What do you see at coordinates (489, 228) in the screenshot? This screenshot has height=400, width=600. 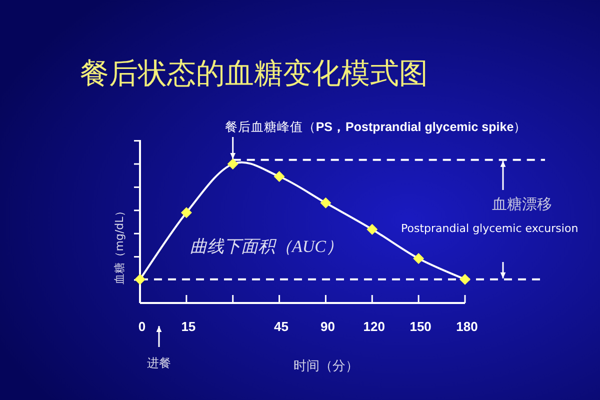 I see `annotation: Postprandial glycemic excursion` at bounding box center [489, 228].